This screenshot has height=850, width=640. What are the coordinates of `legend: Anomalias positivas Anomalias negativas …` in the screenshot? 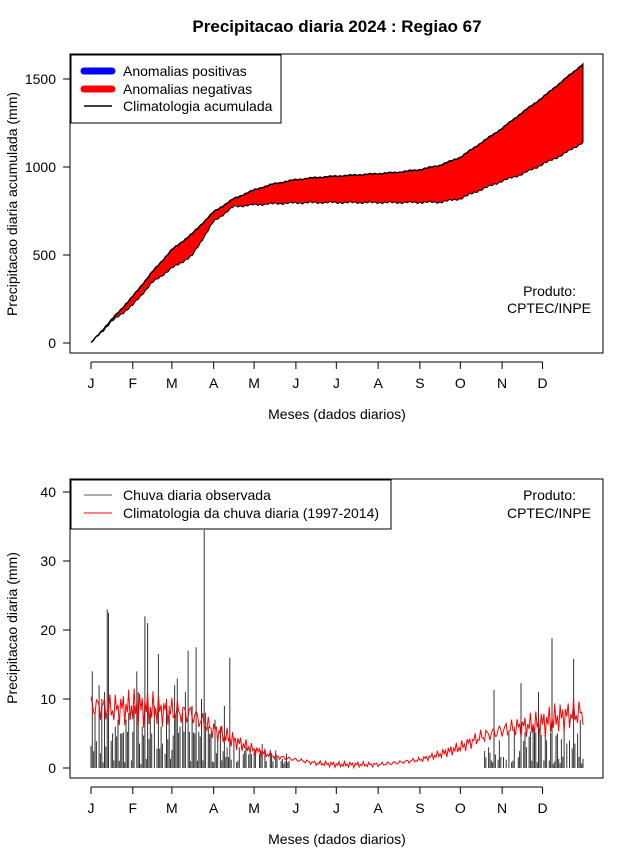 It's located at (176, 89).